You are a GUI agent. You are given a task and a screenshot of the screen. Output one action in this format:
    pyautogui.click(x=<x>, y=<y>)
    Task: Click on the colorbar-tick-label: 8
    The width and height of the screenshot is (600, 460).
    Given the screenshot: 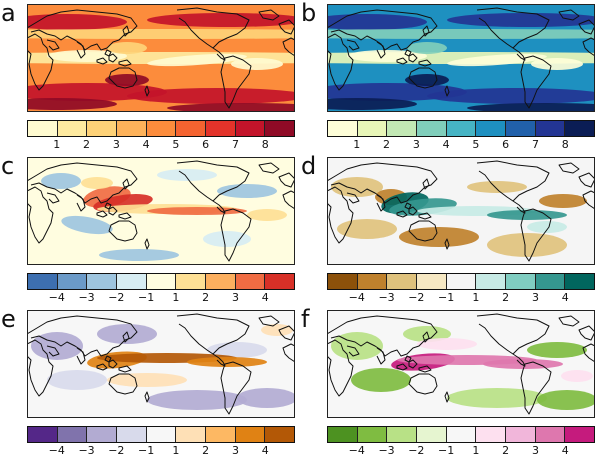 What is the action you would take?
    pyautogui.click(x=265, y=144)
    